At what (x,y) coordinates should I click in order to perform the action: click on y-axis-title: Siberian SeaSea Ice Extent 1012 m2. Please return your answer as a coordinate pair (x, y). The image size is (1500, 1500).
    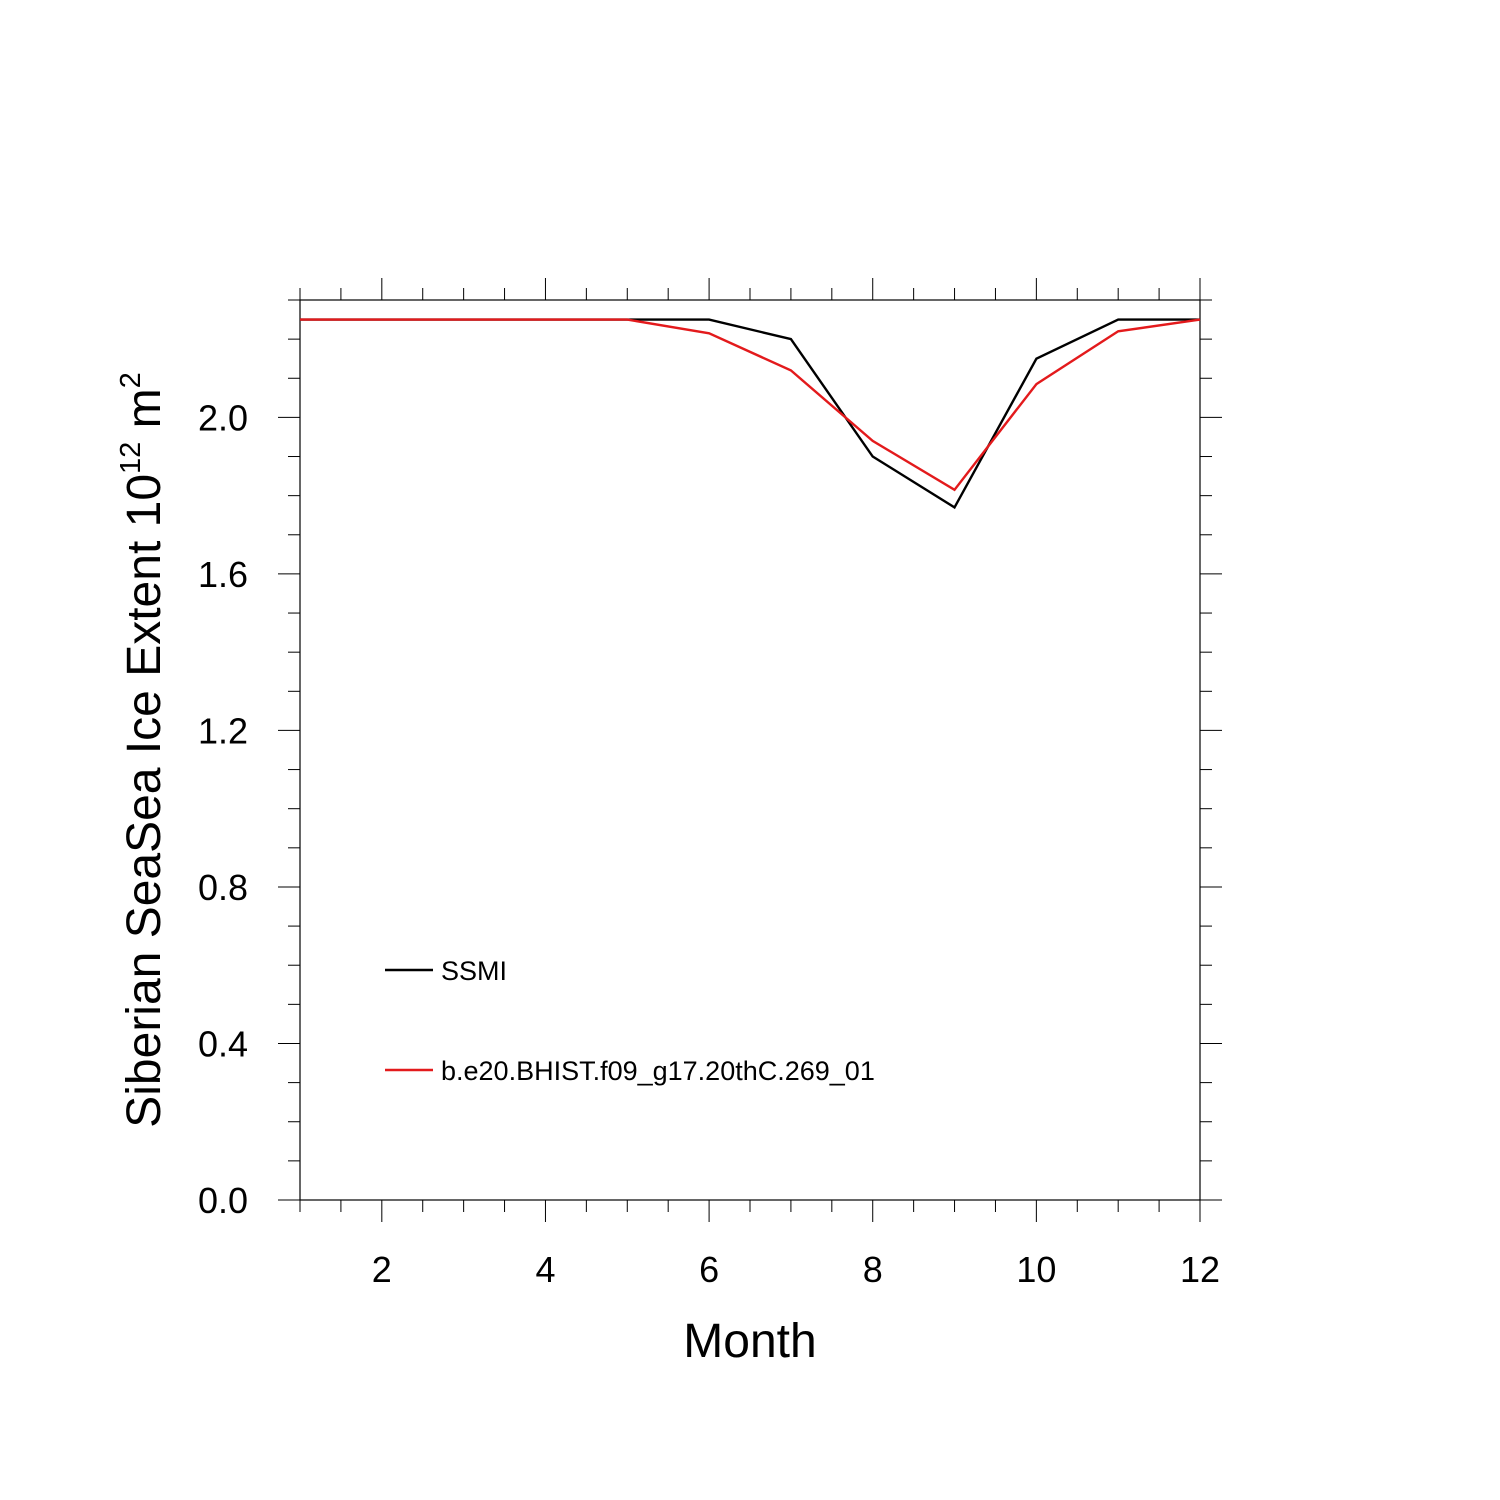
    Looking at the image, I should click on (143, 750).